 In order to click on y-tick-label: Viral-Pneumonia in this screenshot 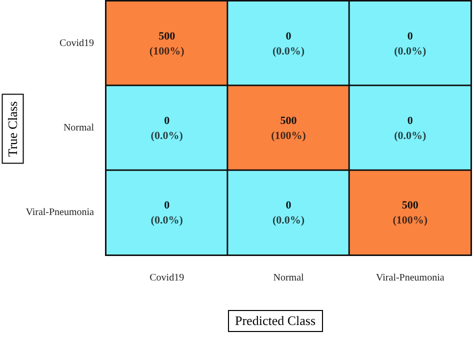, I will do `click(60, 212)`.